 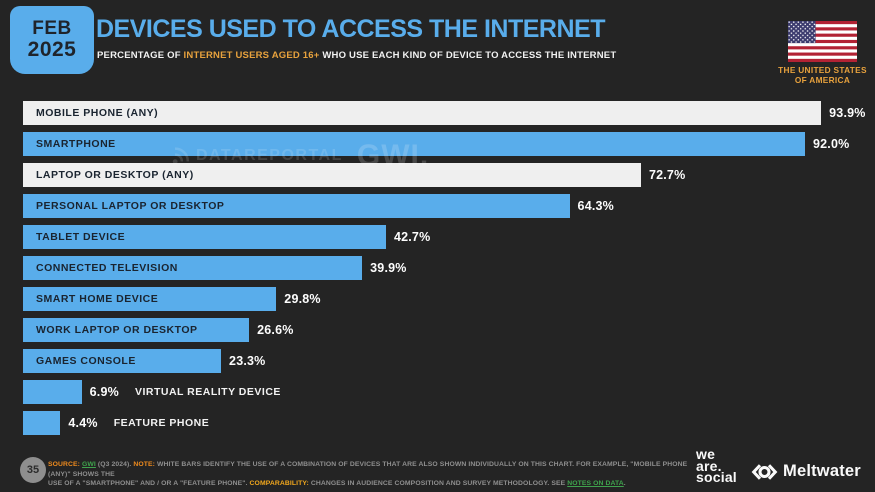 I want to click on bar-value: 93.9%, so click(x=847, y=113).